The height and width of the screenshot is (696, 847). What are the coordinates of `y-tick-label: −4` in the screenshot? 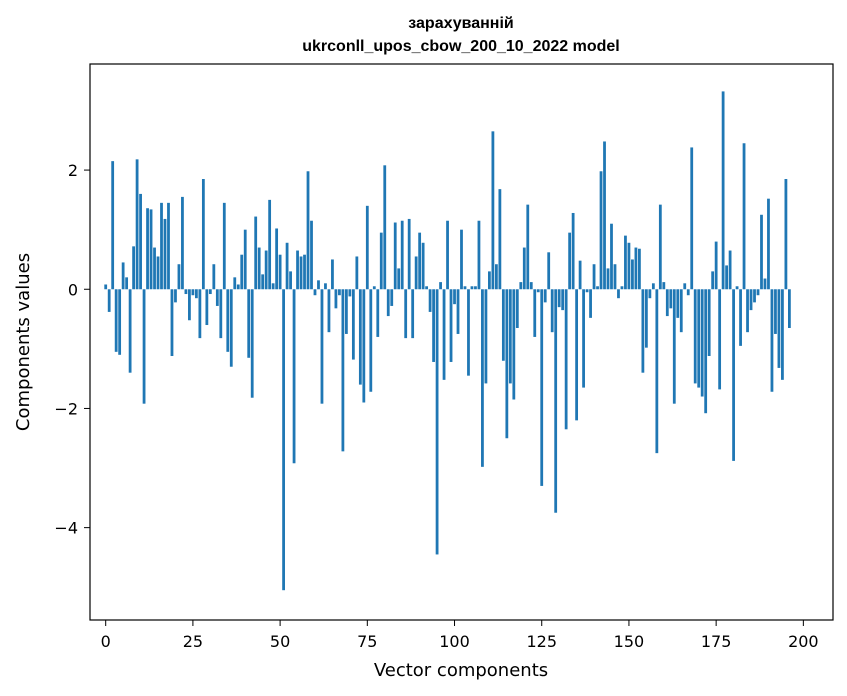 It's located at (66, 528).